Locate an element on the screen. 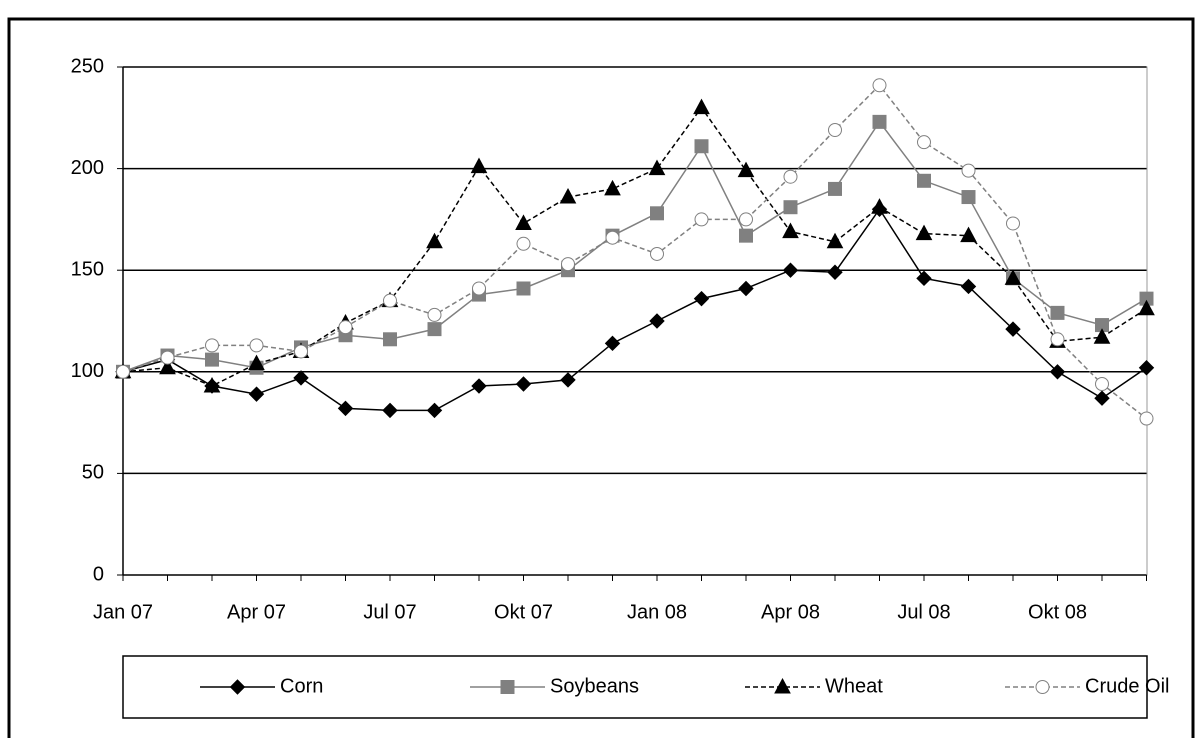  y-tick-label: 250 is located at coordinates (87, 66).